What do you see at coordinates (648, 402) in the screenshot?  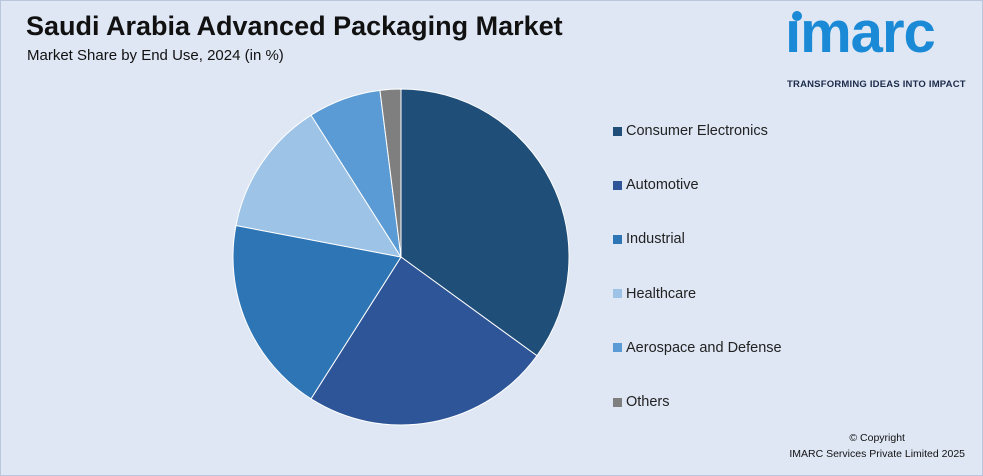 I see `legend-label: Others` at bounding box center [648, 402].